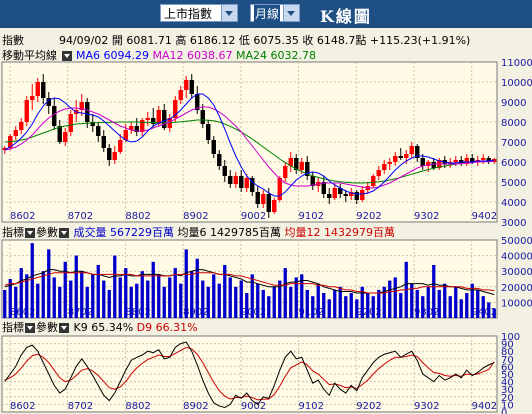  I want to click on x-tick-label: 9402, so click(484, 312).